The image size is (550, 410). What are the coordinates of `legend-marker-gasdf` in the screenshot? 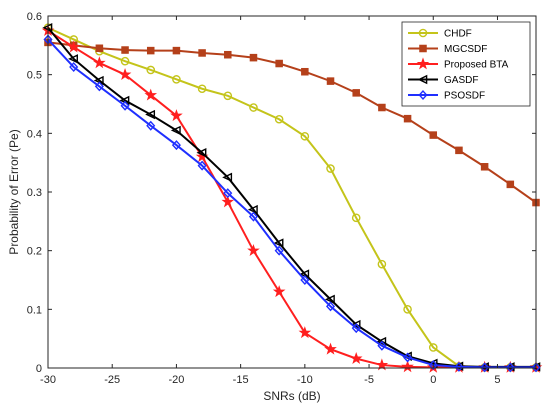 It's located at (422, 79).